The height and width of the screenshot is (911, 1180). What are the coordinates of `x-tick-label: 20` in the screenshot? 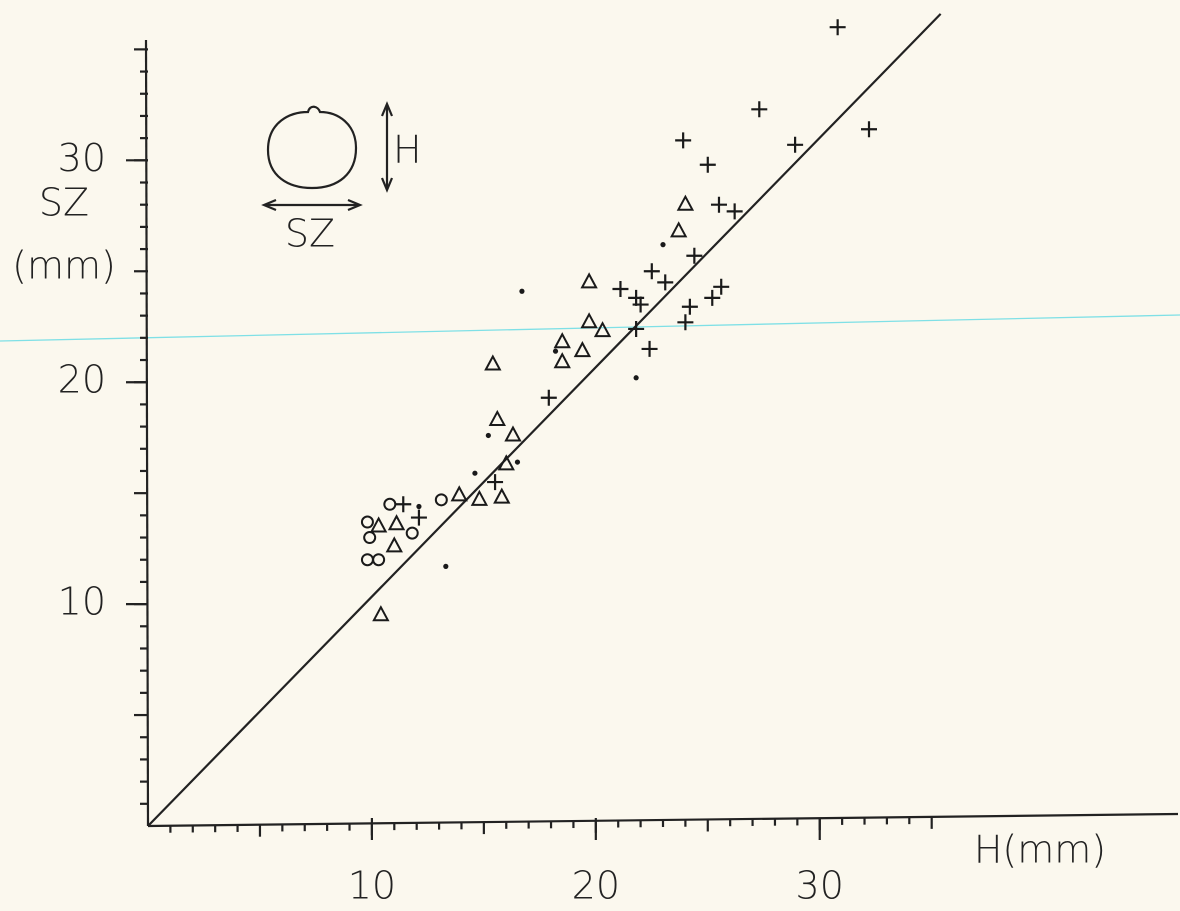 It's located at (596, 886).